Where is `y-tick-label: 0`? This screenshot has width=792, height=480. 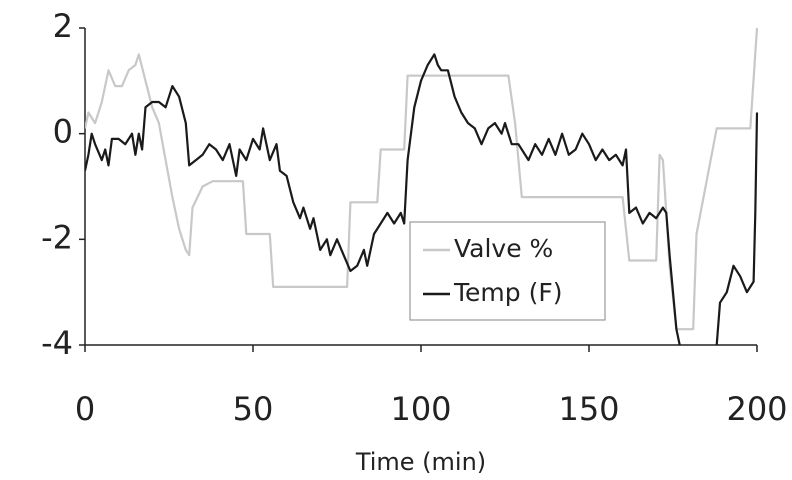
y-tick-label: 0 is located at coordinates (63, 132).